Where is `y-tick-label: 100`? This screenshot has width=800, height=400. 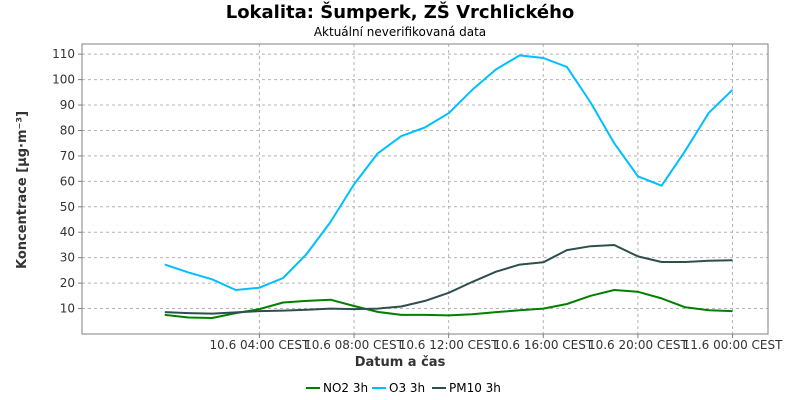
y-tick-label: 100 is located at coordinates (63, 80).